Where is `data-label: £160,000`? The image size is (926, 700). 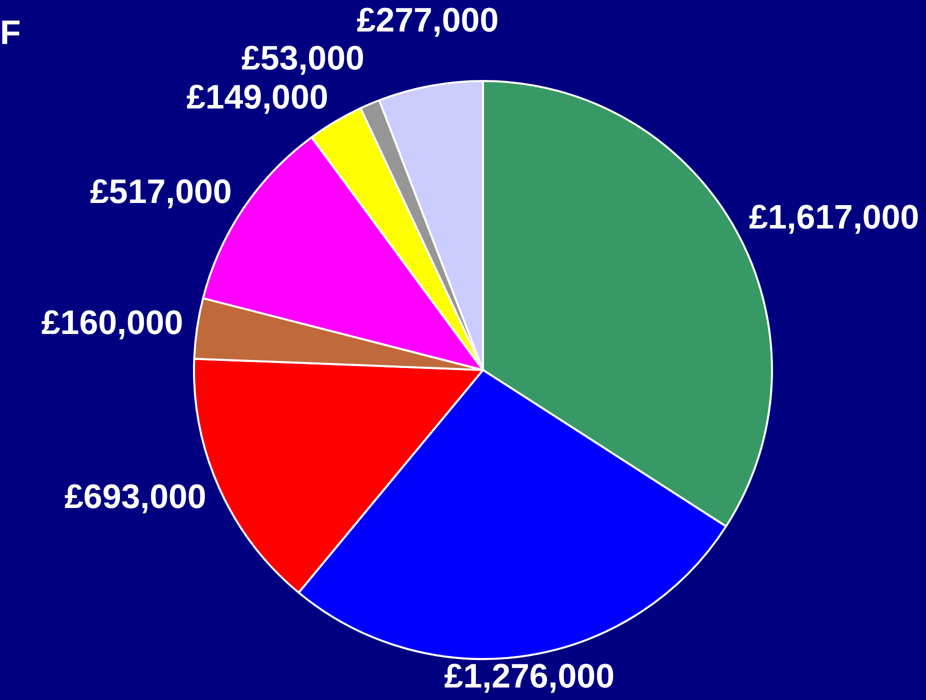 data-label: £160,000 is located at coordinates (112, 323).